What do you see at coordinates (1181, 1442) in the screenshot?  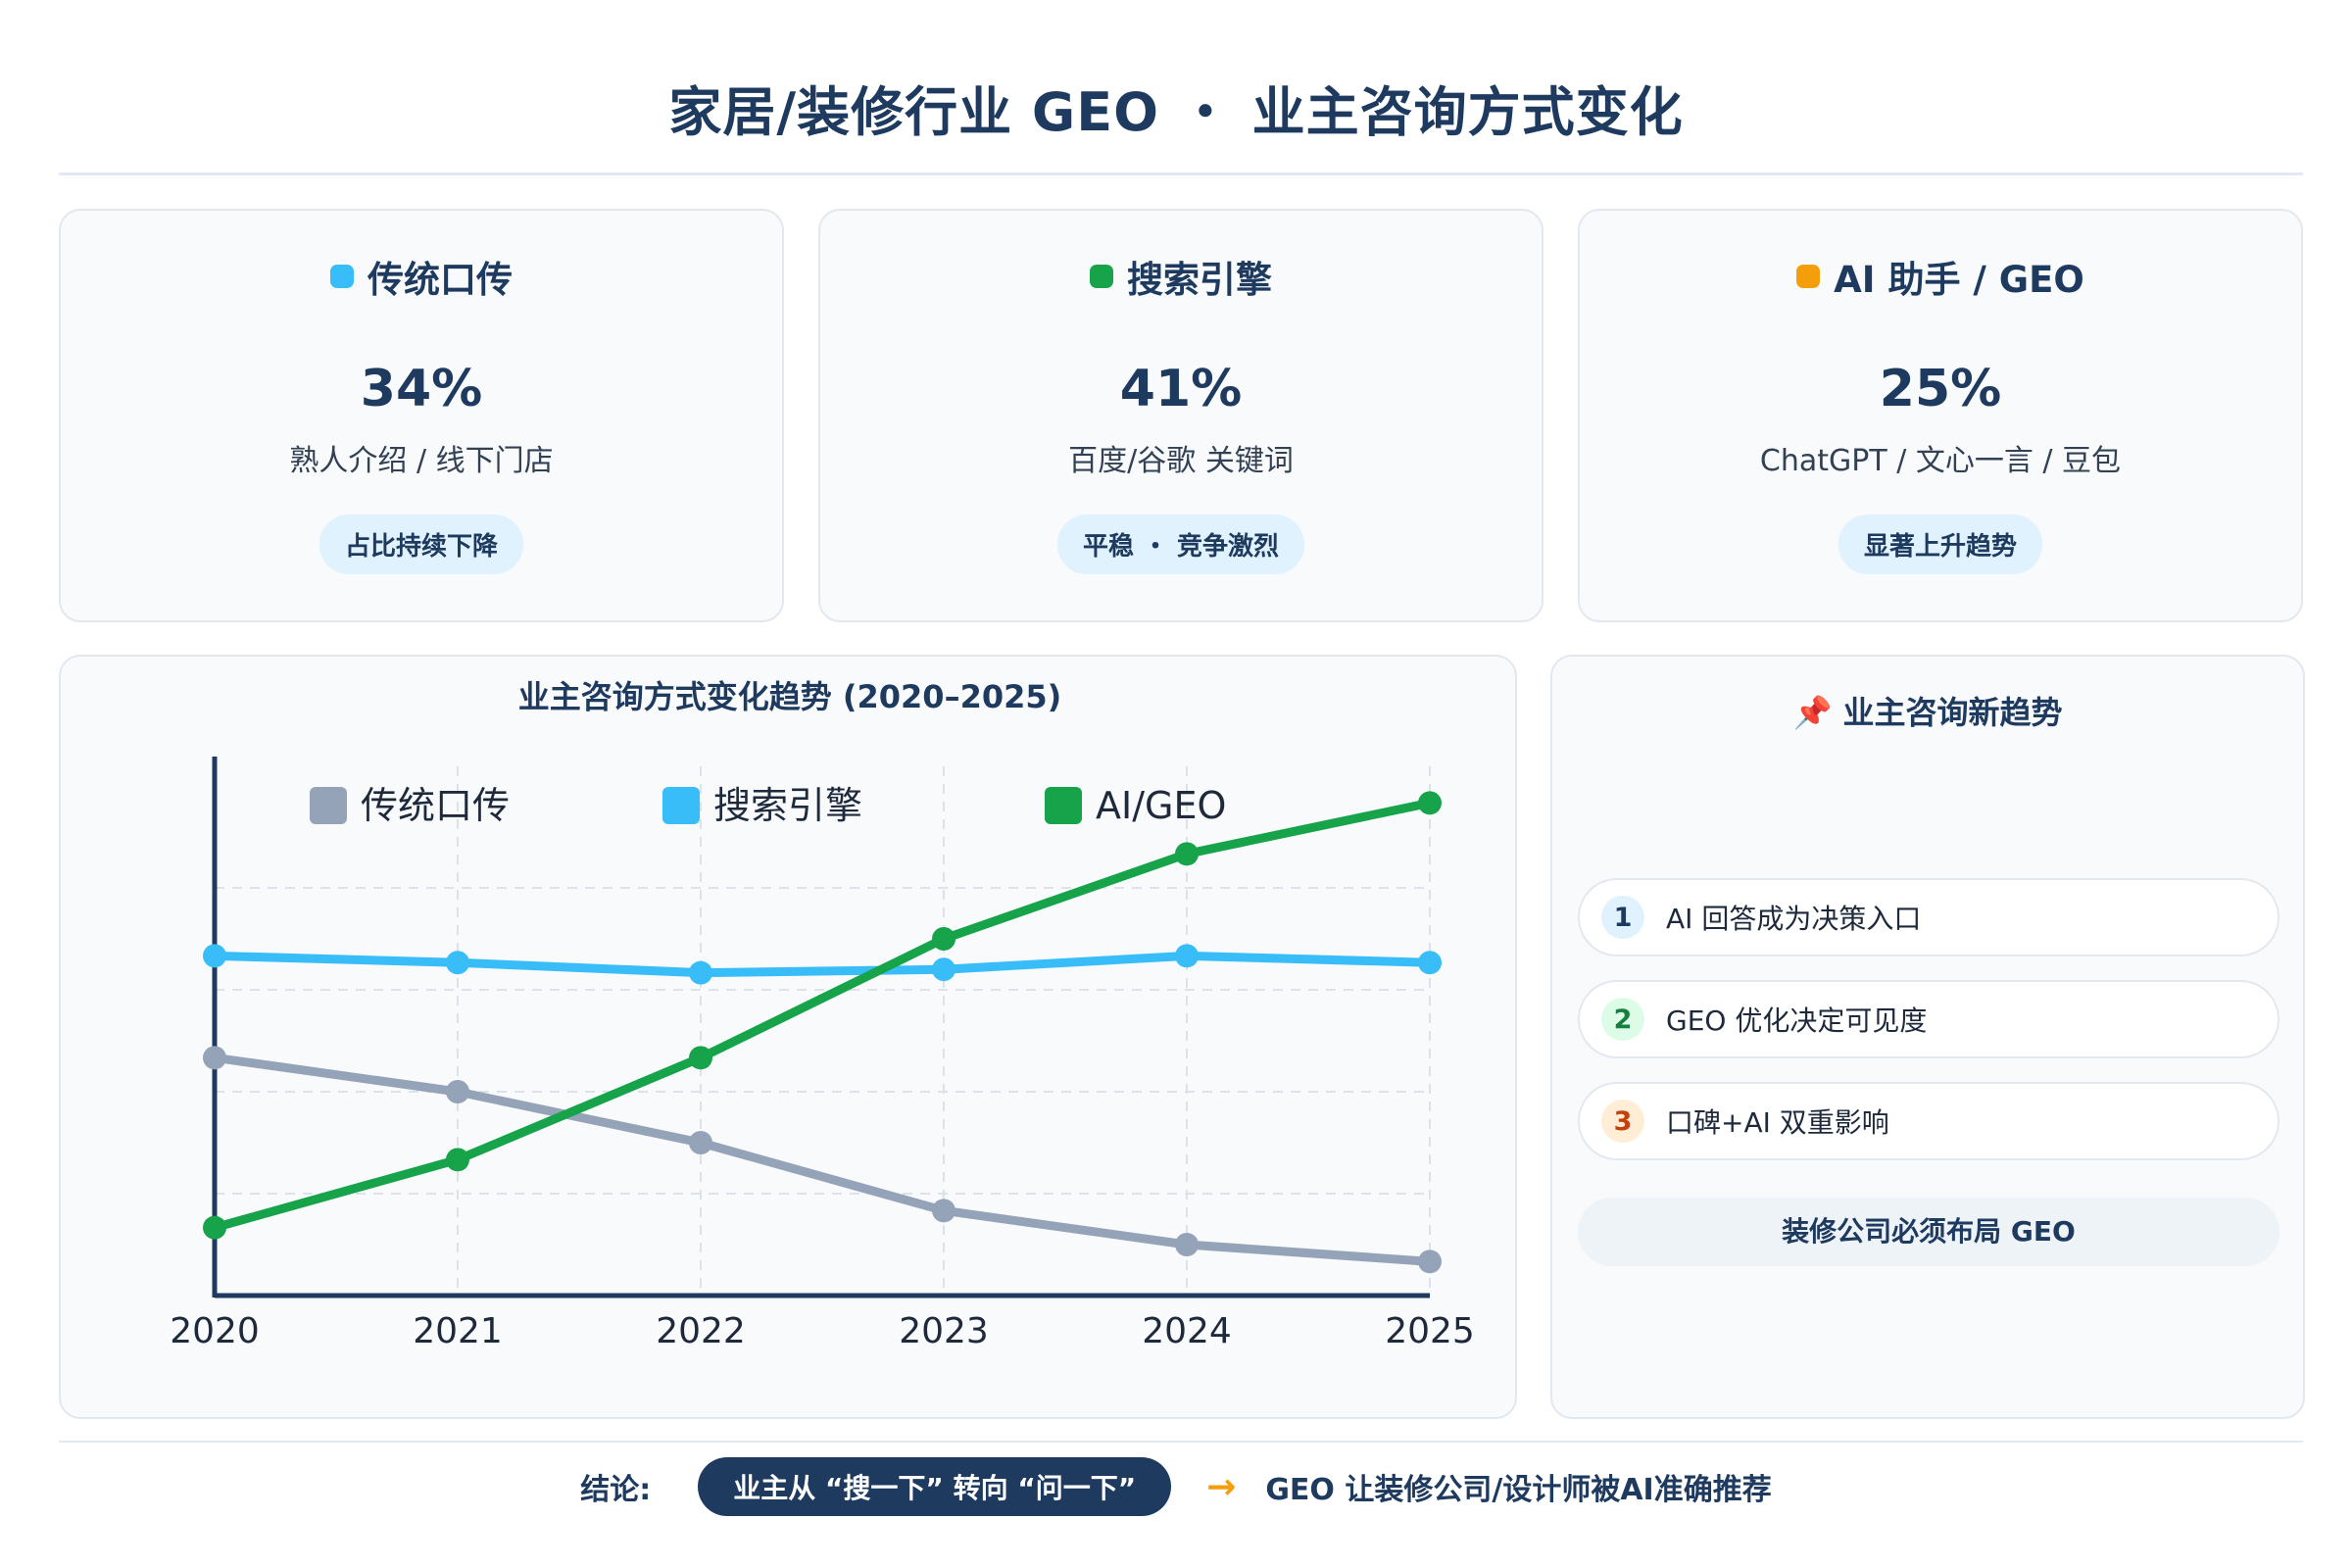 I see `footer-divider` at bounding box center [1181, 1442].